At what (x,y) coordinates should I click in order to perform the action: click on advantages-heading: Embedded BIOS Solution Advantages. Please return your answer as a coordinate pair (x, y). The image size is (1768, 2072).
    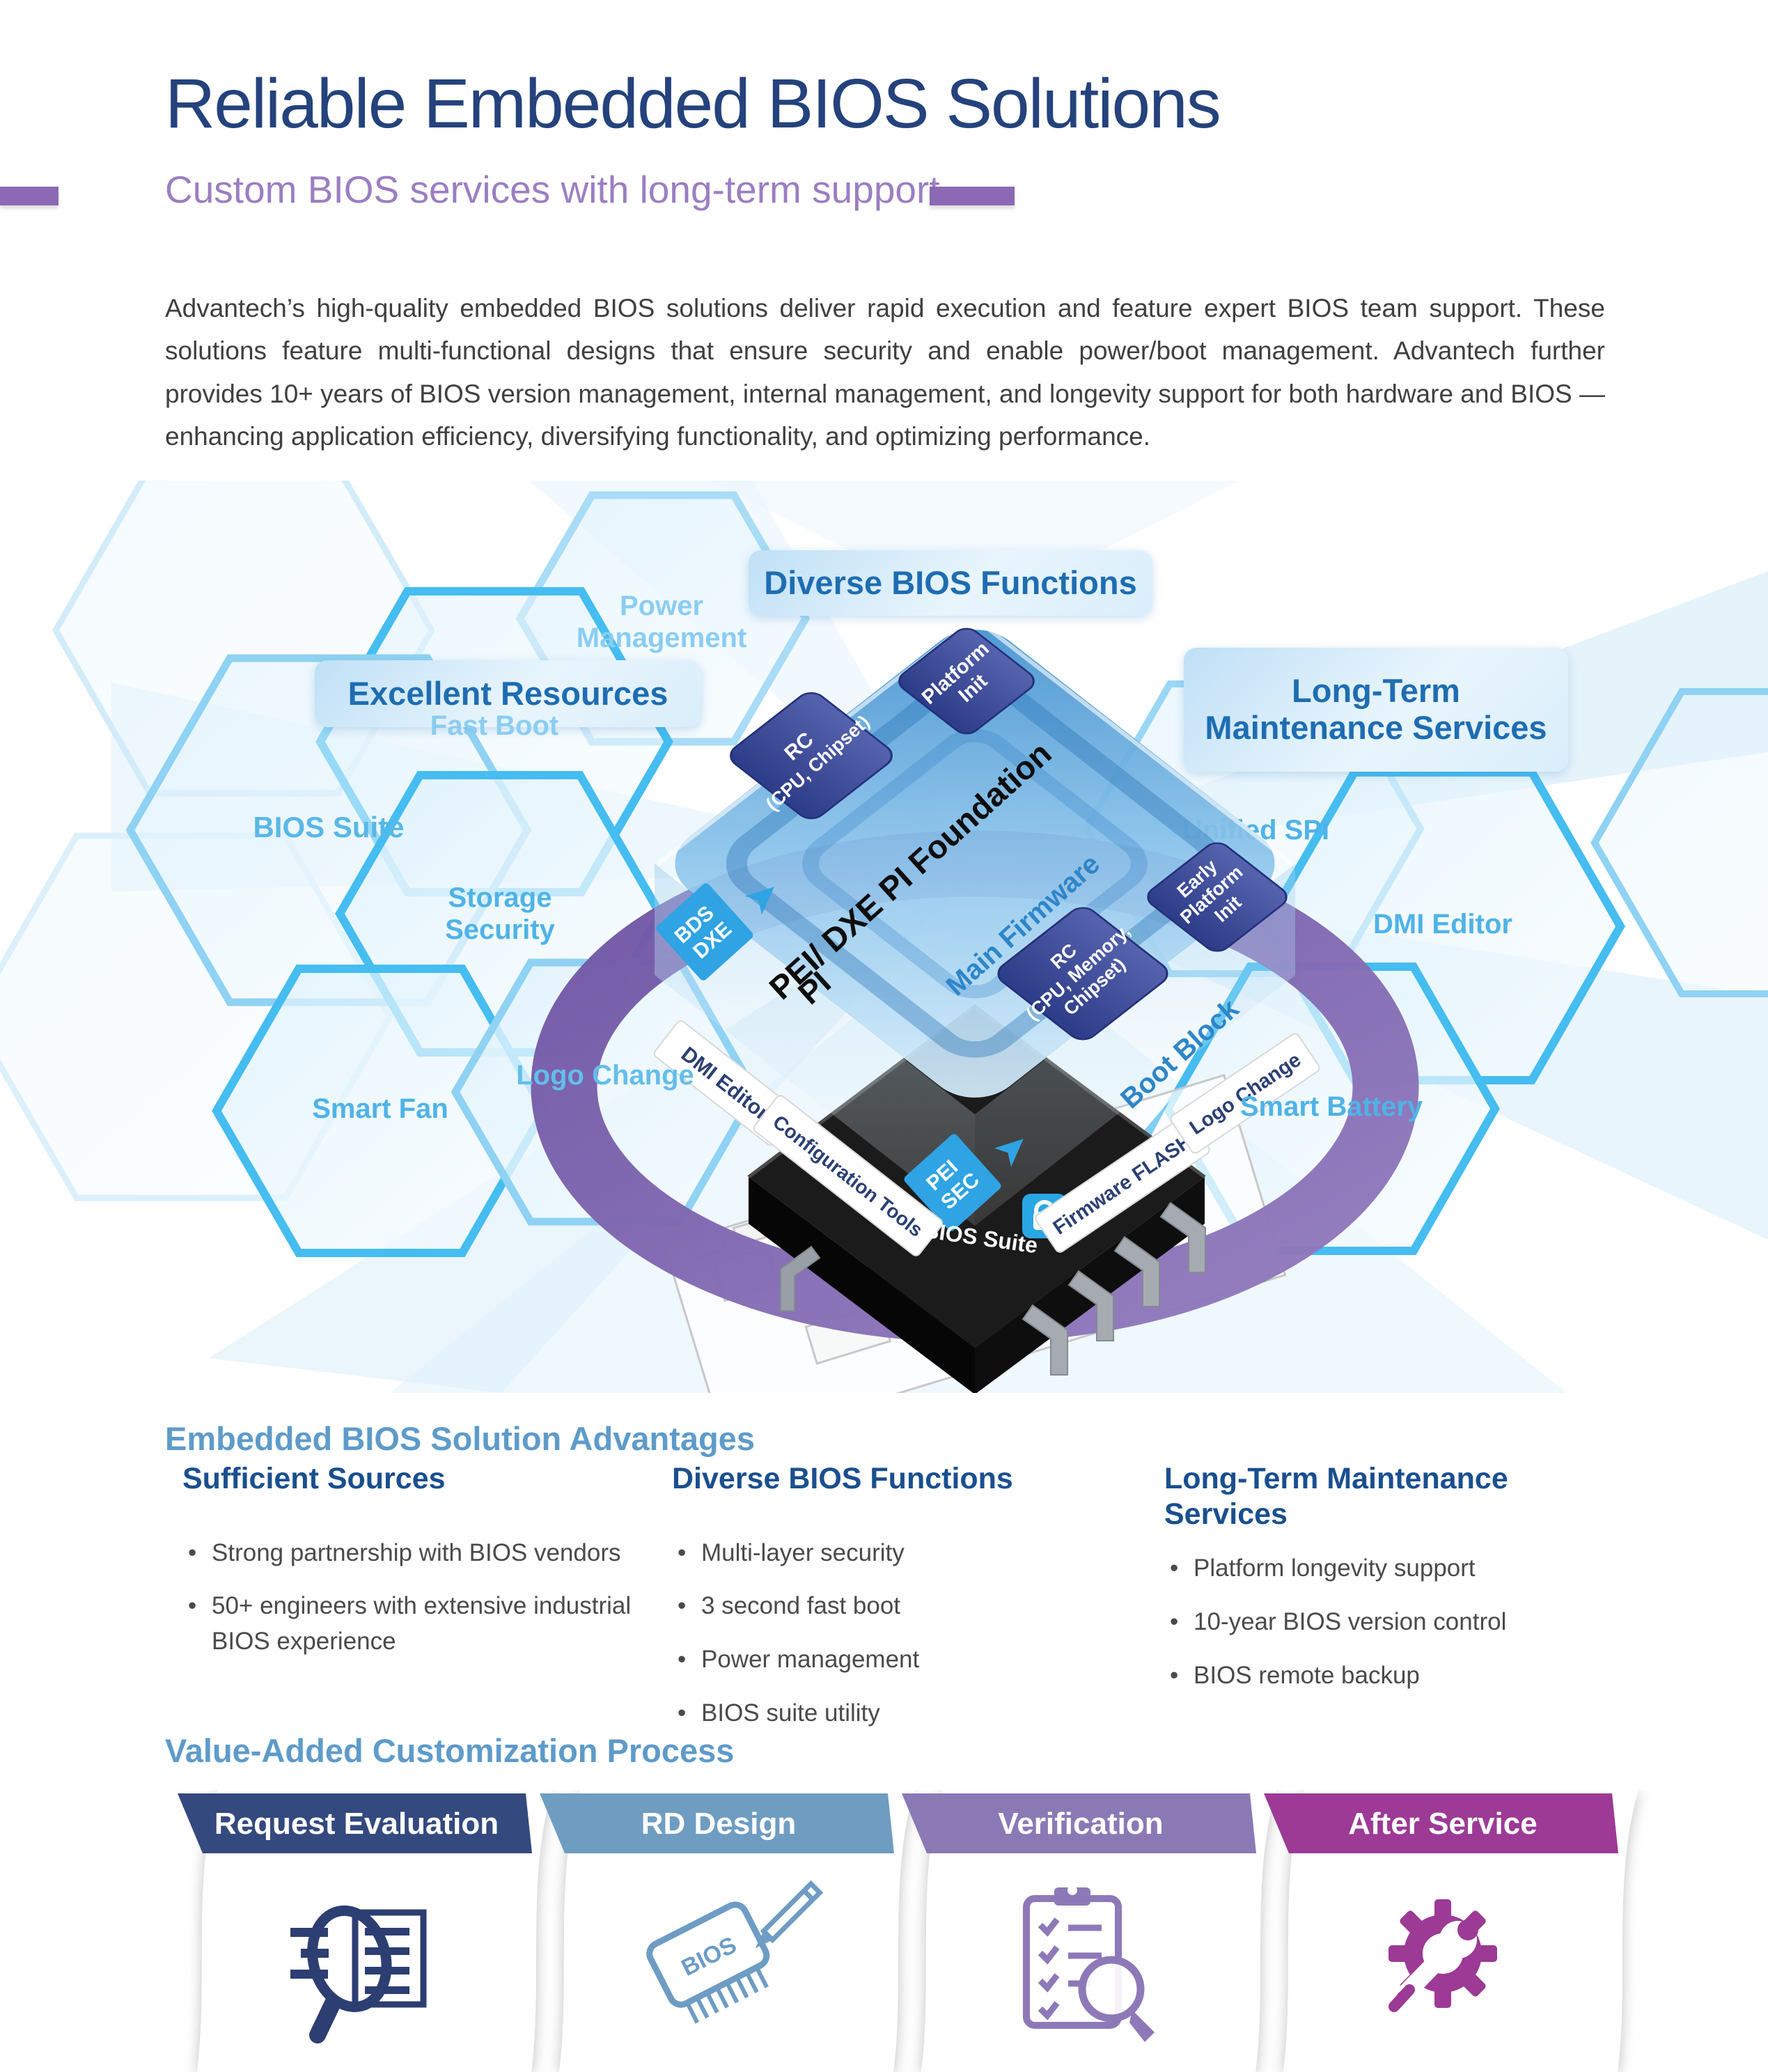
    Looking at the image, I should click on (460, 1438).